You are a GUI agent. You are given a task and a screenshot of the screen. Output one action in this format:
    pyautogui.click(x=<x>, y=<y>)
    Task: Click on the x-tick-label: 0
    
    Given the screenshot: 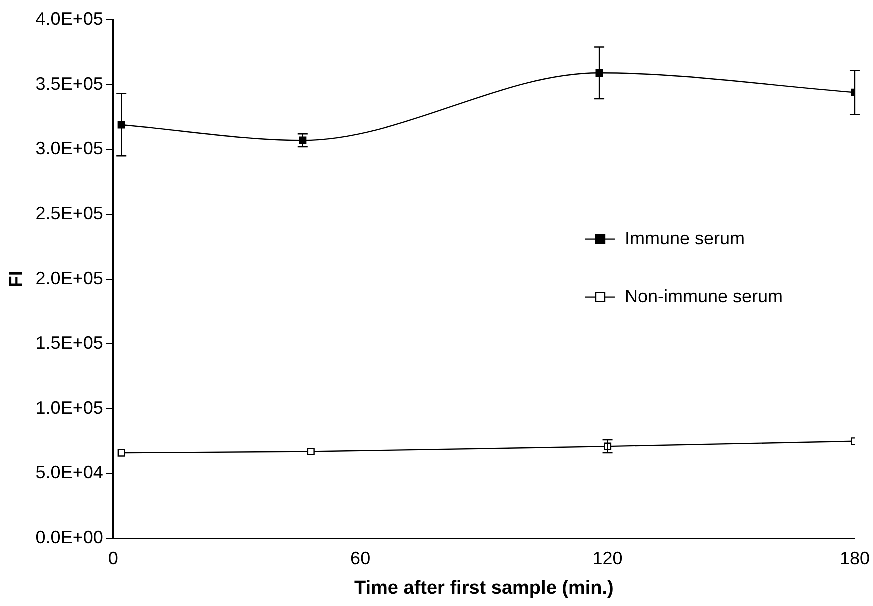 What is the action you would take?
    pyautogui.click(x=113, y=558)
    